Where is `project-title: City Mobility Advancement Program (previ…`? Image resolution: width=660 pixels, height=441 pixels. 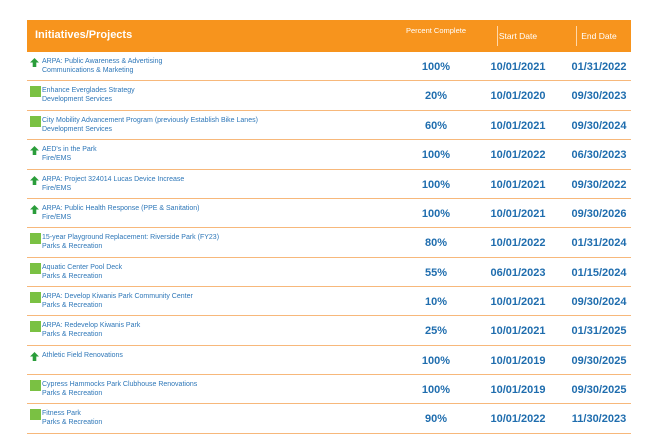
project-title: City Mobility Advancement Program (previ… is located at coordinates (150, 120).